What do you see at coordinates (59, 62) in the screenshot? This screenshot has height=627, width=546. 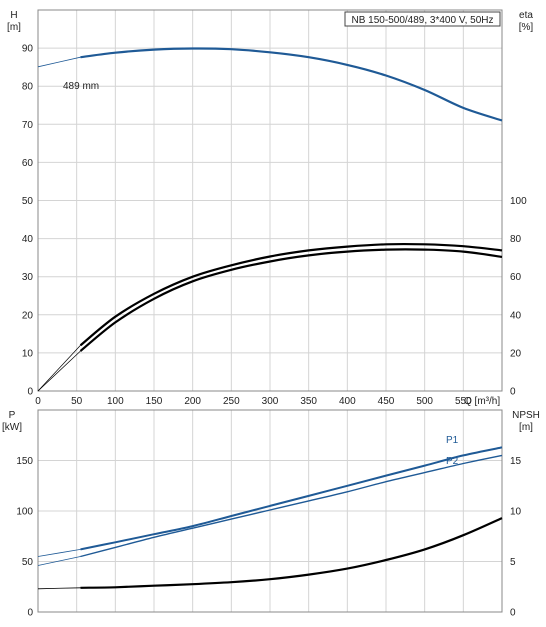 I see `head-extension-line` at bounding box center [59, 62].